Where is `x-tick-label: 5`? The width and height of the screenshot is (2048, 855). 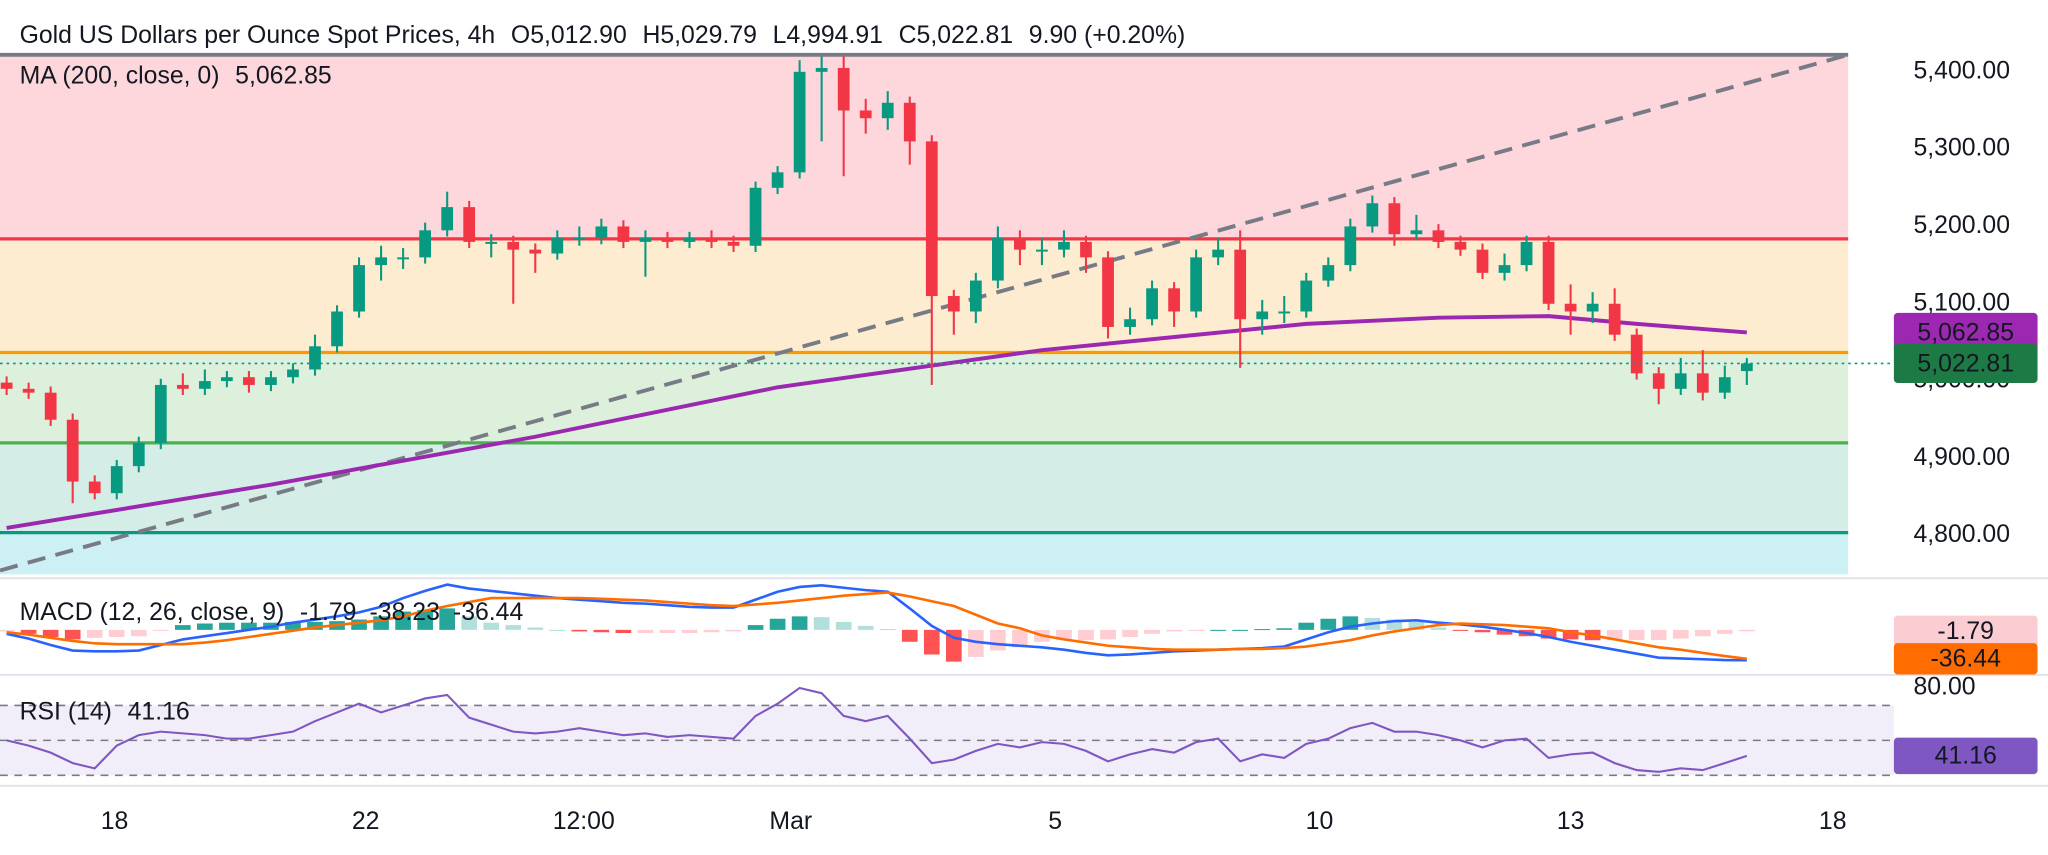 x-tick-label: 5 is located at coordinates (1055, 821).